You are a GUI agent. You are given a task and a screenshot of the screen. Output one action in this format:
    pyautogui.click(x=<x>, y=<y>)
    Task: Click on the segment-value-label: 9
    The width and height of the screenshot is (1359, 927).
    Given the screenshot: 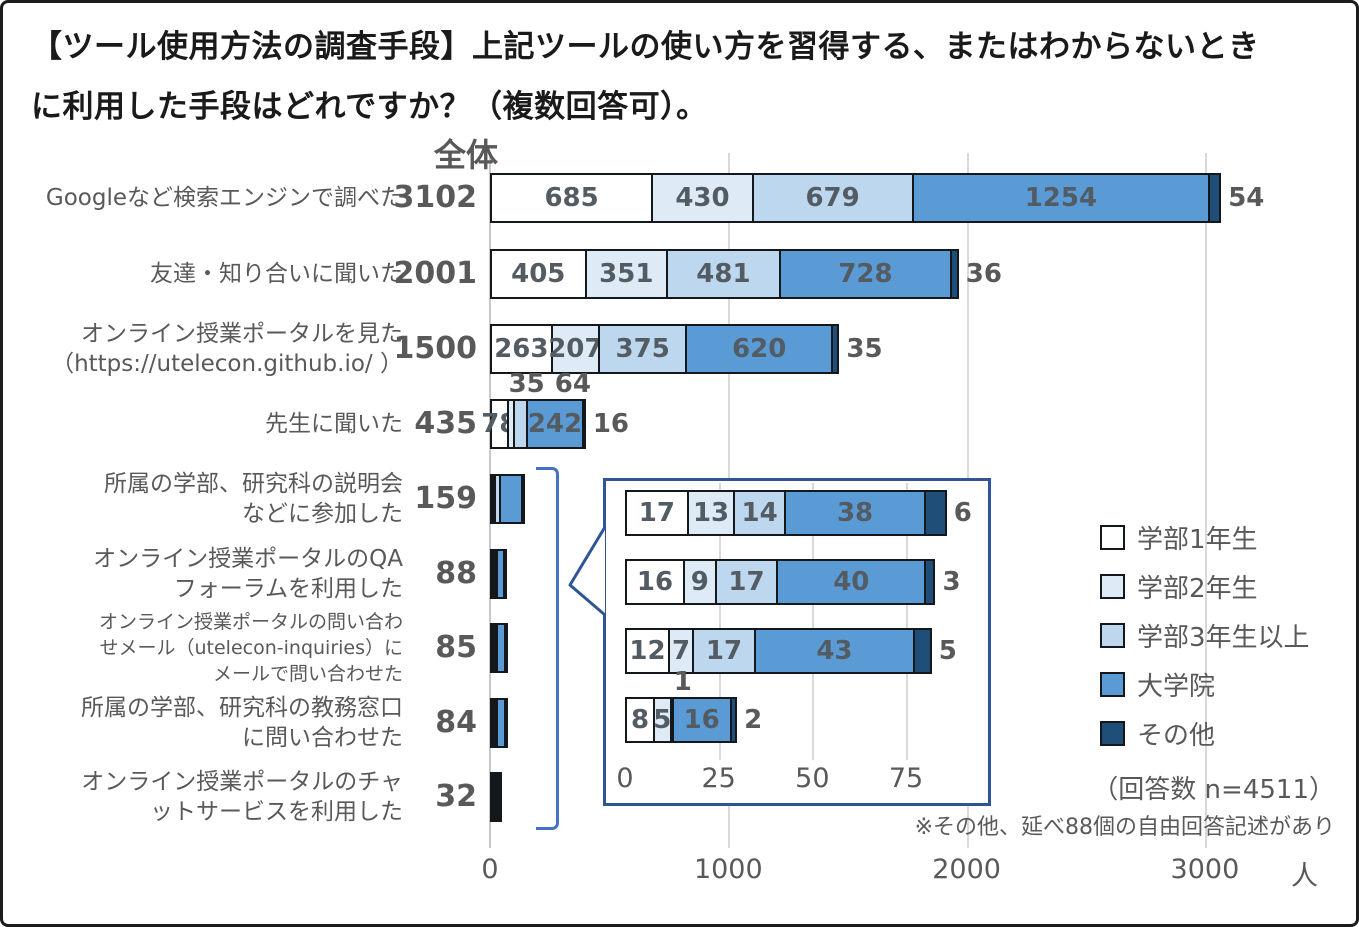 What is the action you would take?
    pyautogui.click(x=699, y=582)
    